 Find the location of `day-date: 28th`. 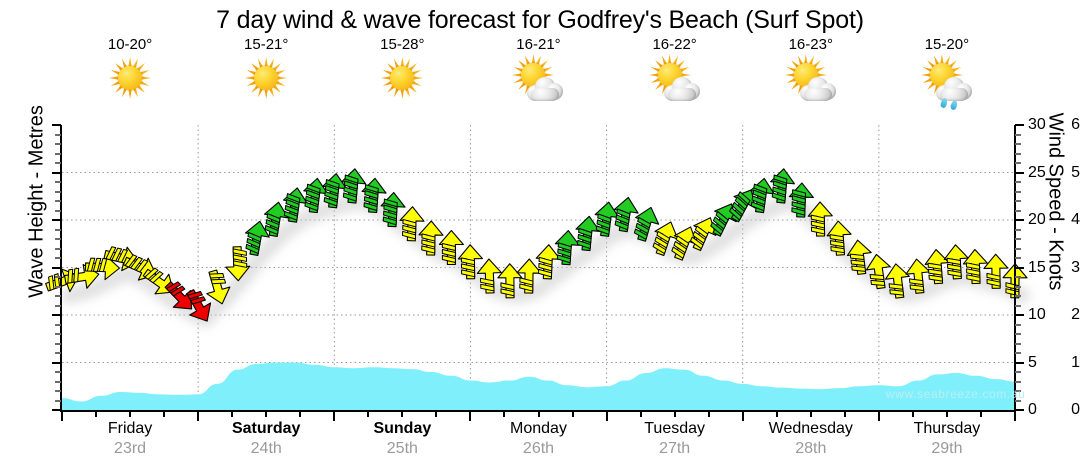

day-date: 28th is located at coordinates (811, 448).